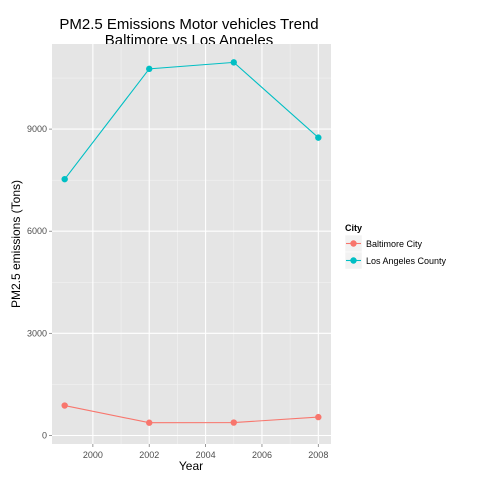 The height and width of the screenshot is (480, 480). I want to click on x-tick-label: 2002, so click(149, 455).